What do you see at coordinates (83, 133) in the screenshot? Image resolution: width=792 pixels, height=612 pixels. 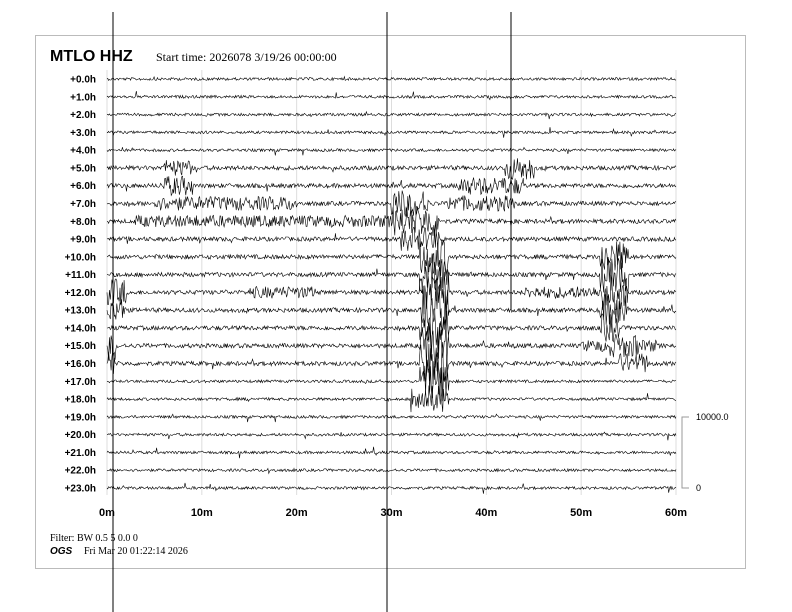 I see `row-label: +3.0h` at bounding box center [83, 133].